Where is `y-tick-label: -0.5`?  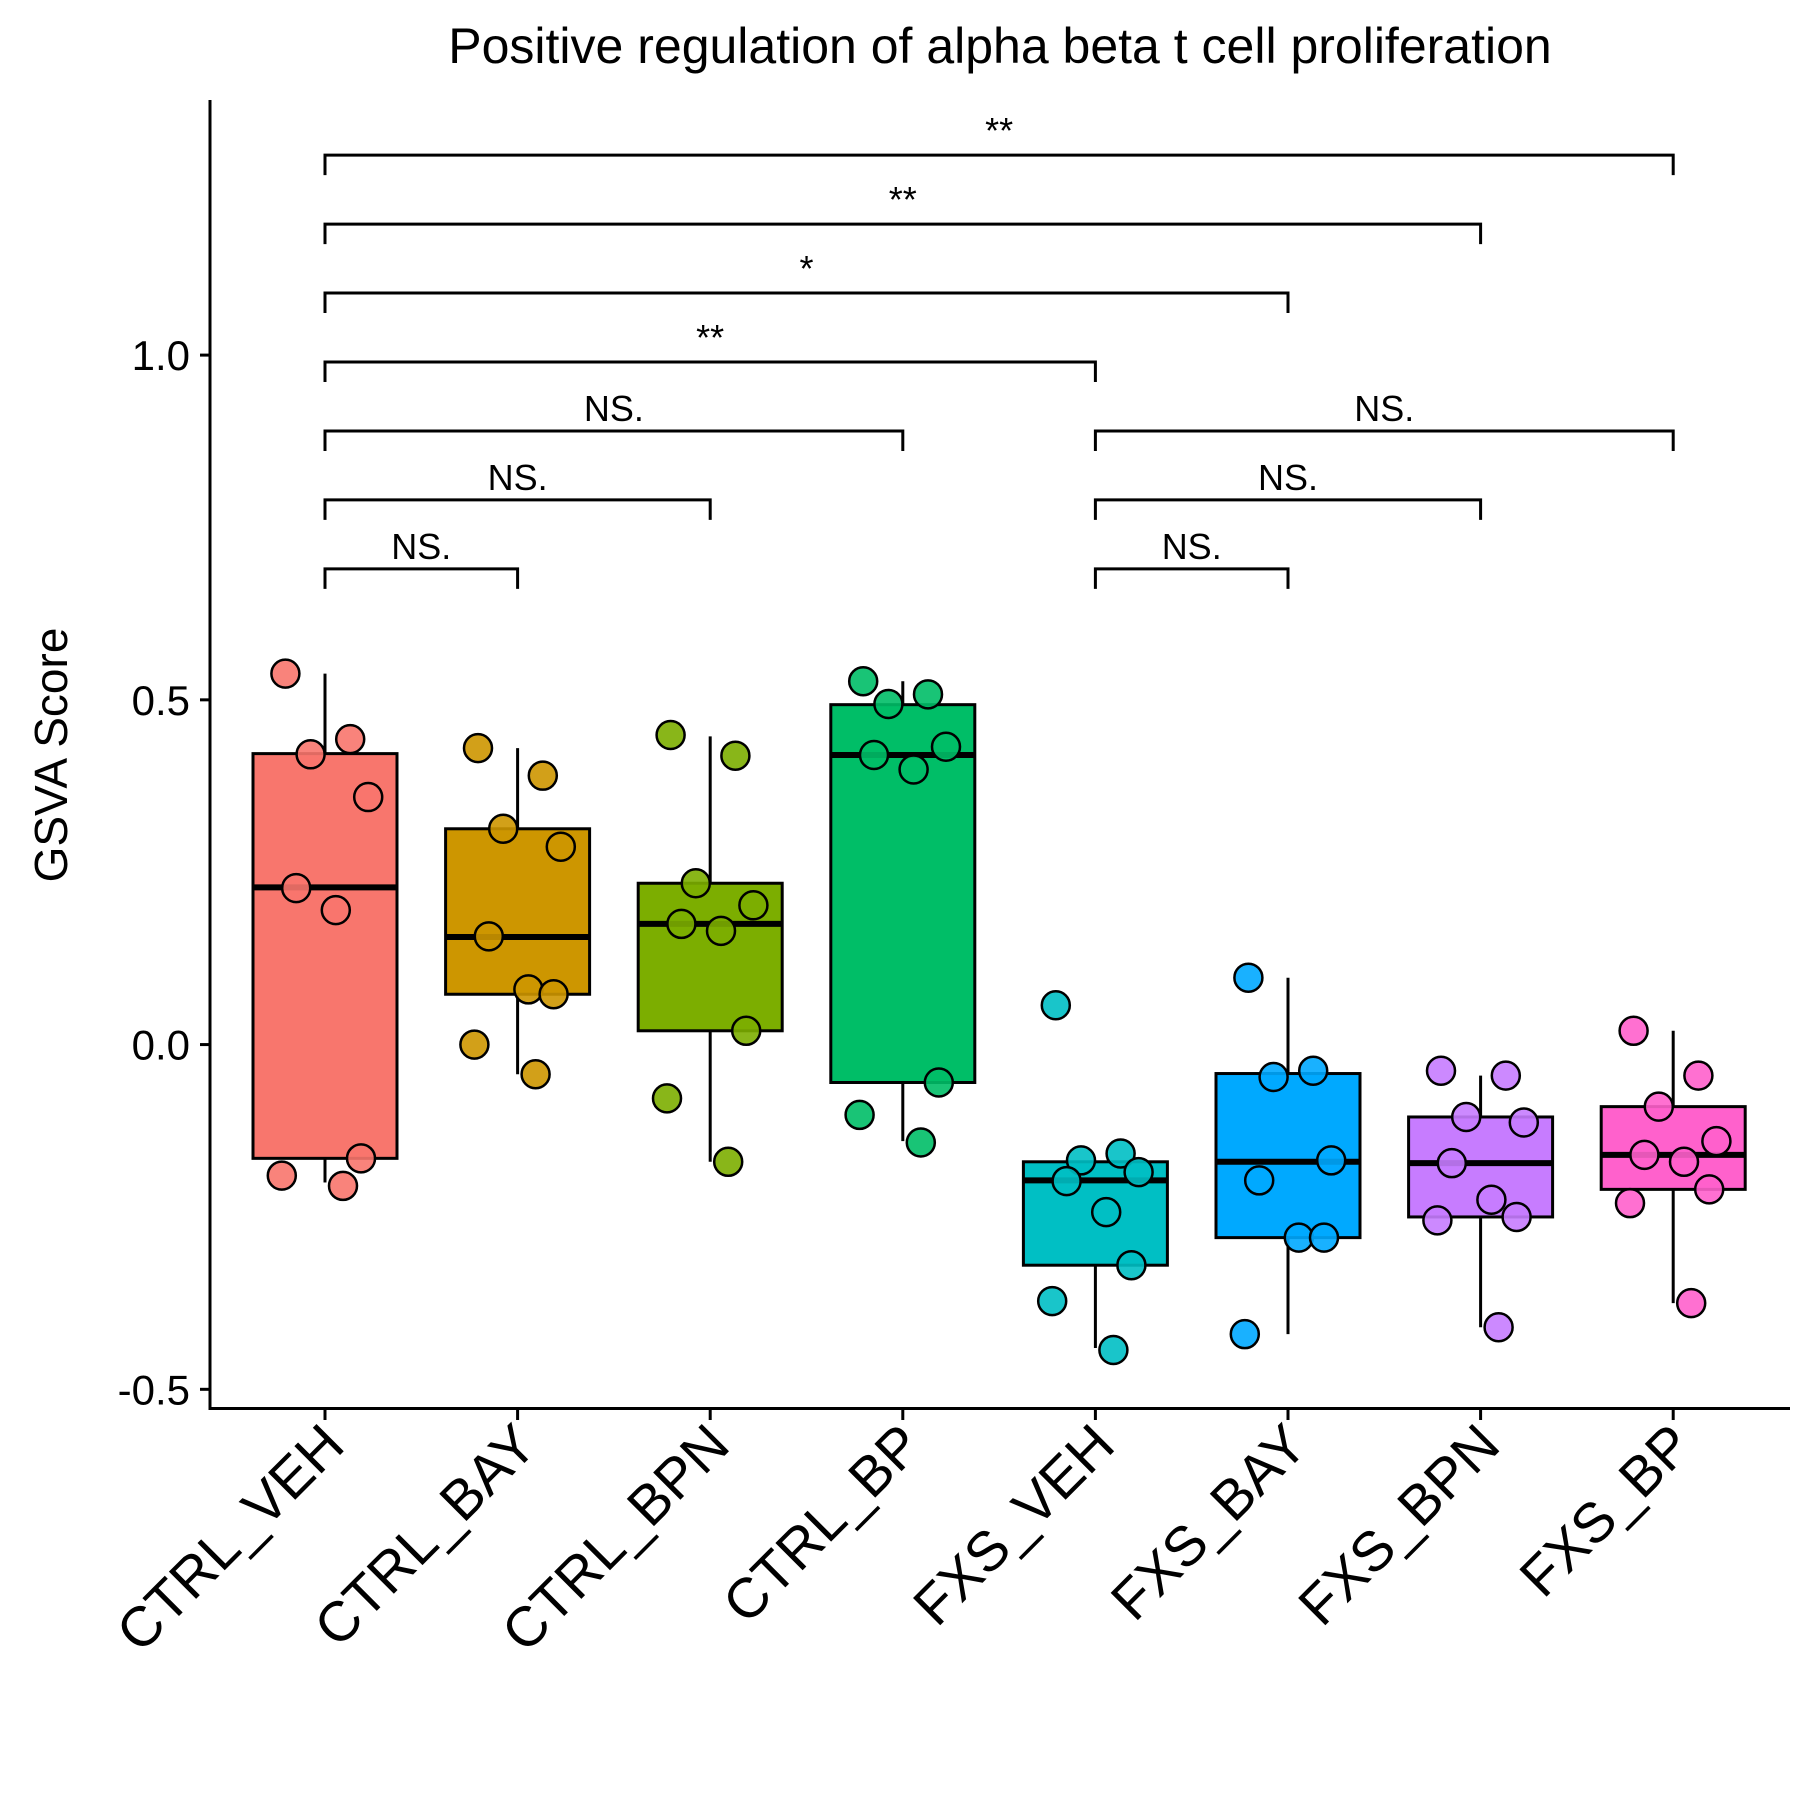 y-tick-label: -0.5 is located at coordinates (154, 1389).